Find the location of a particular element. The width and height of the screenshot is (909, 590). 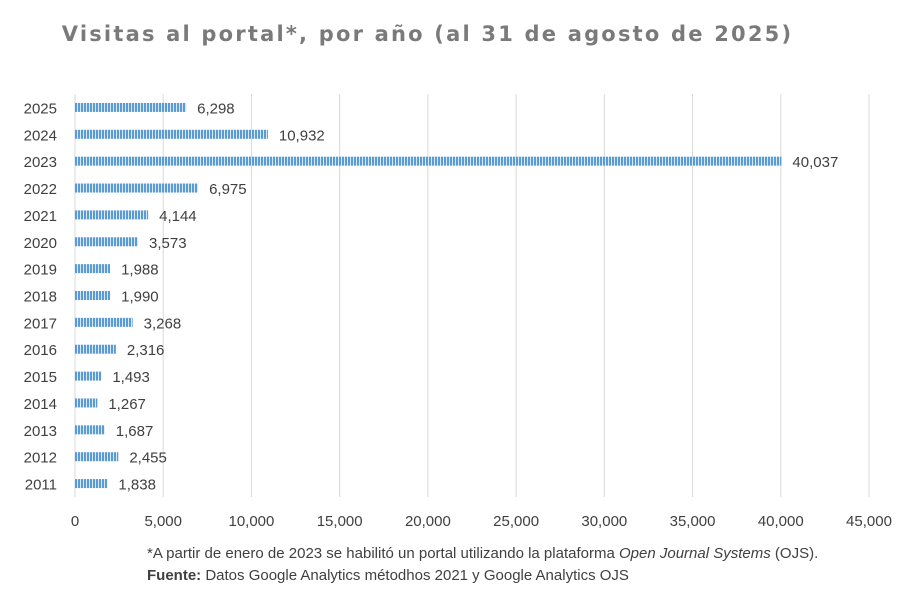

x-tick-label: 40,000 is located at coordinates (781, 521).